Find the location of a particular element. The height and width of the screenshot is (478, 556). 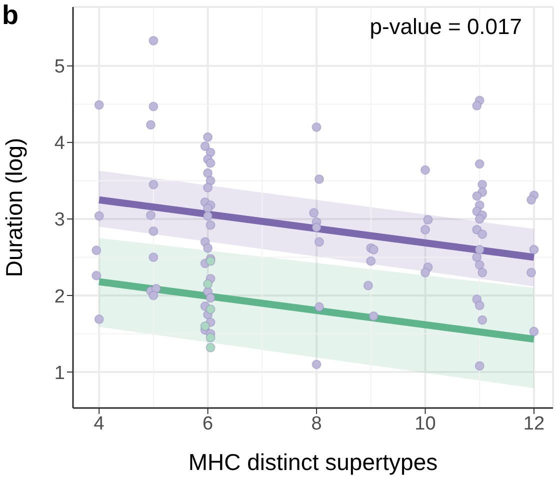

y-tick-label: 1 is located at coordinates (59, 373).